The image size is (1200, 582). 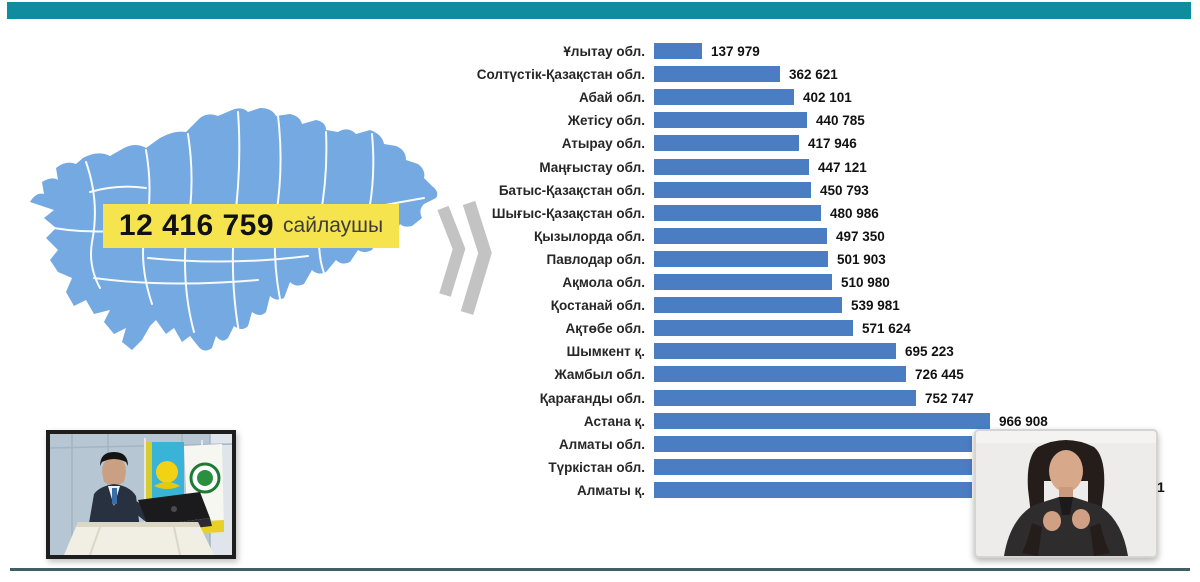 I want to click on chart-row: Павлодар обл. 501 903, so click(x=600, y=259).